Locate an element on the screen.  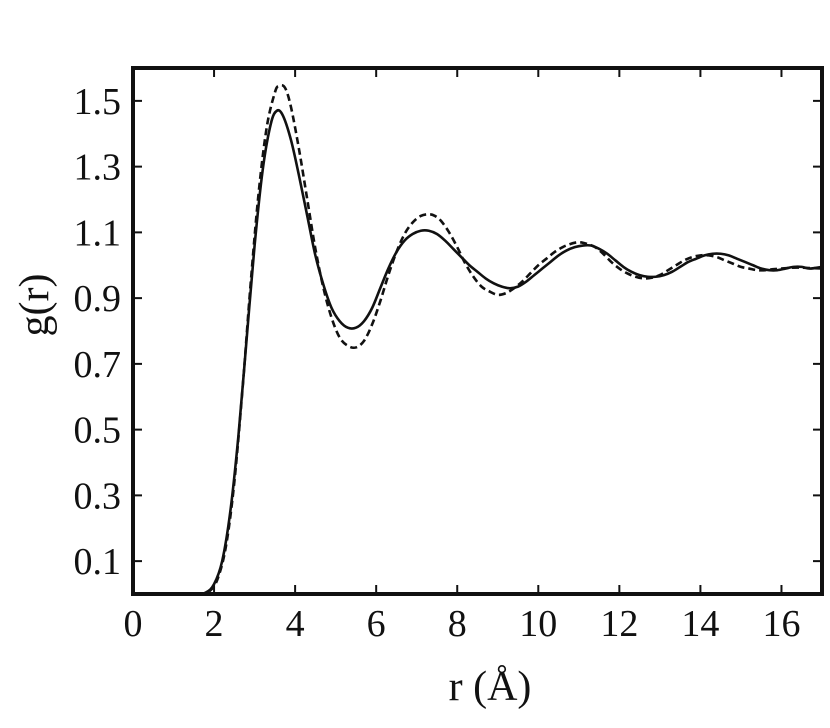
x-tick-label: 10 is located at coordinates (538, 624).